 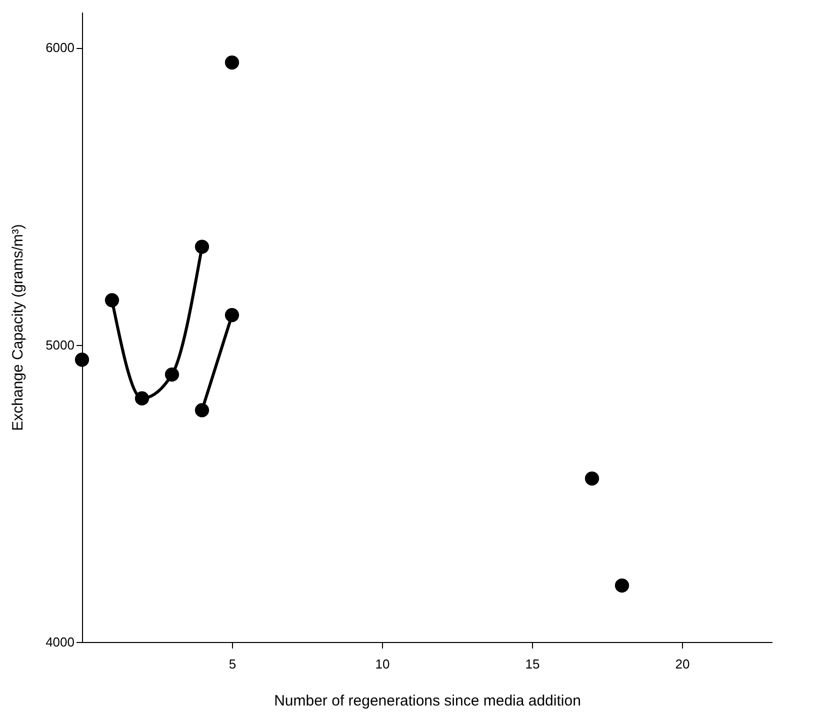 What do you see at coordinates (427, 701) in the screenshot?
I see `x-axis-title: Number of regenerations since media addition` at bounding box center [427, 701].